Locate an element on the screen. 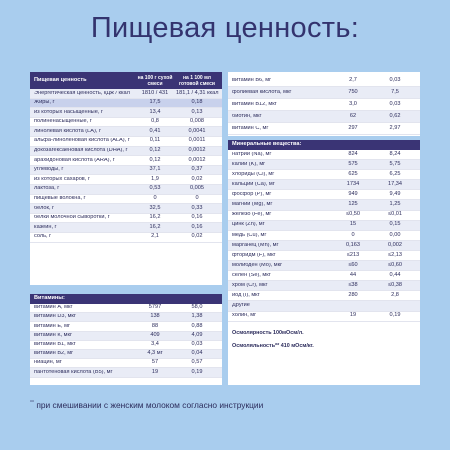  row-value-per-100ml: 0,002 is located at coordinates (395, 244).